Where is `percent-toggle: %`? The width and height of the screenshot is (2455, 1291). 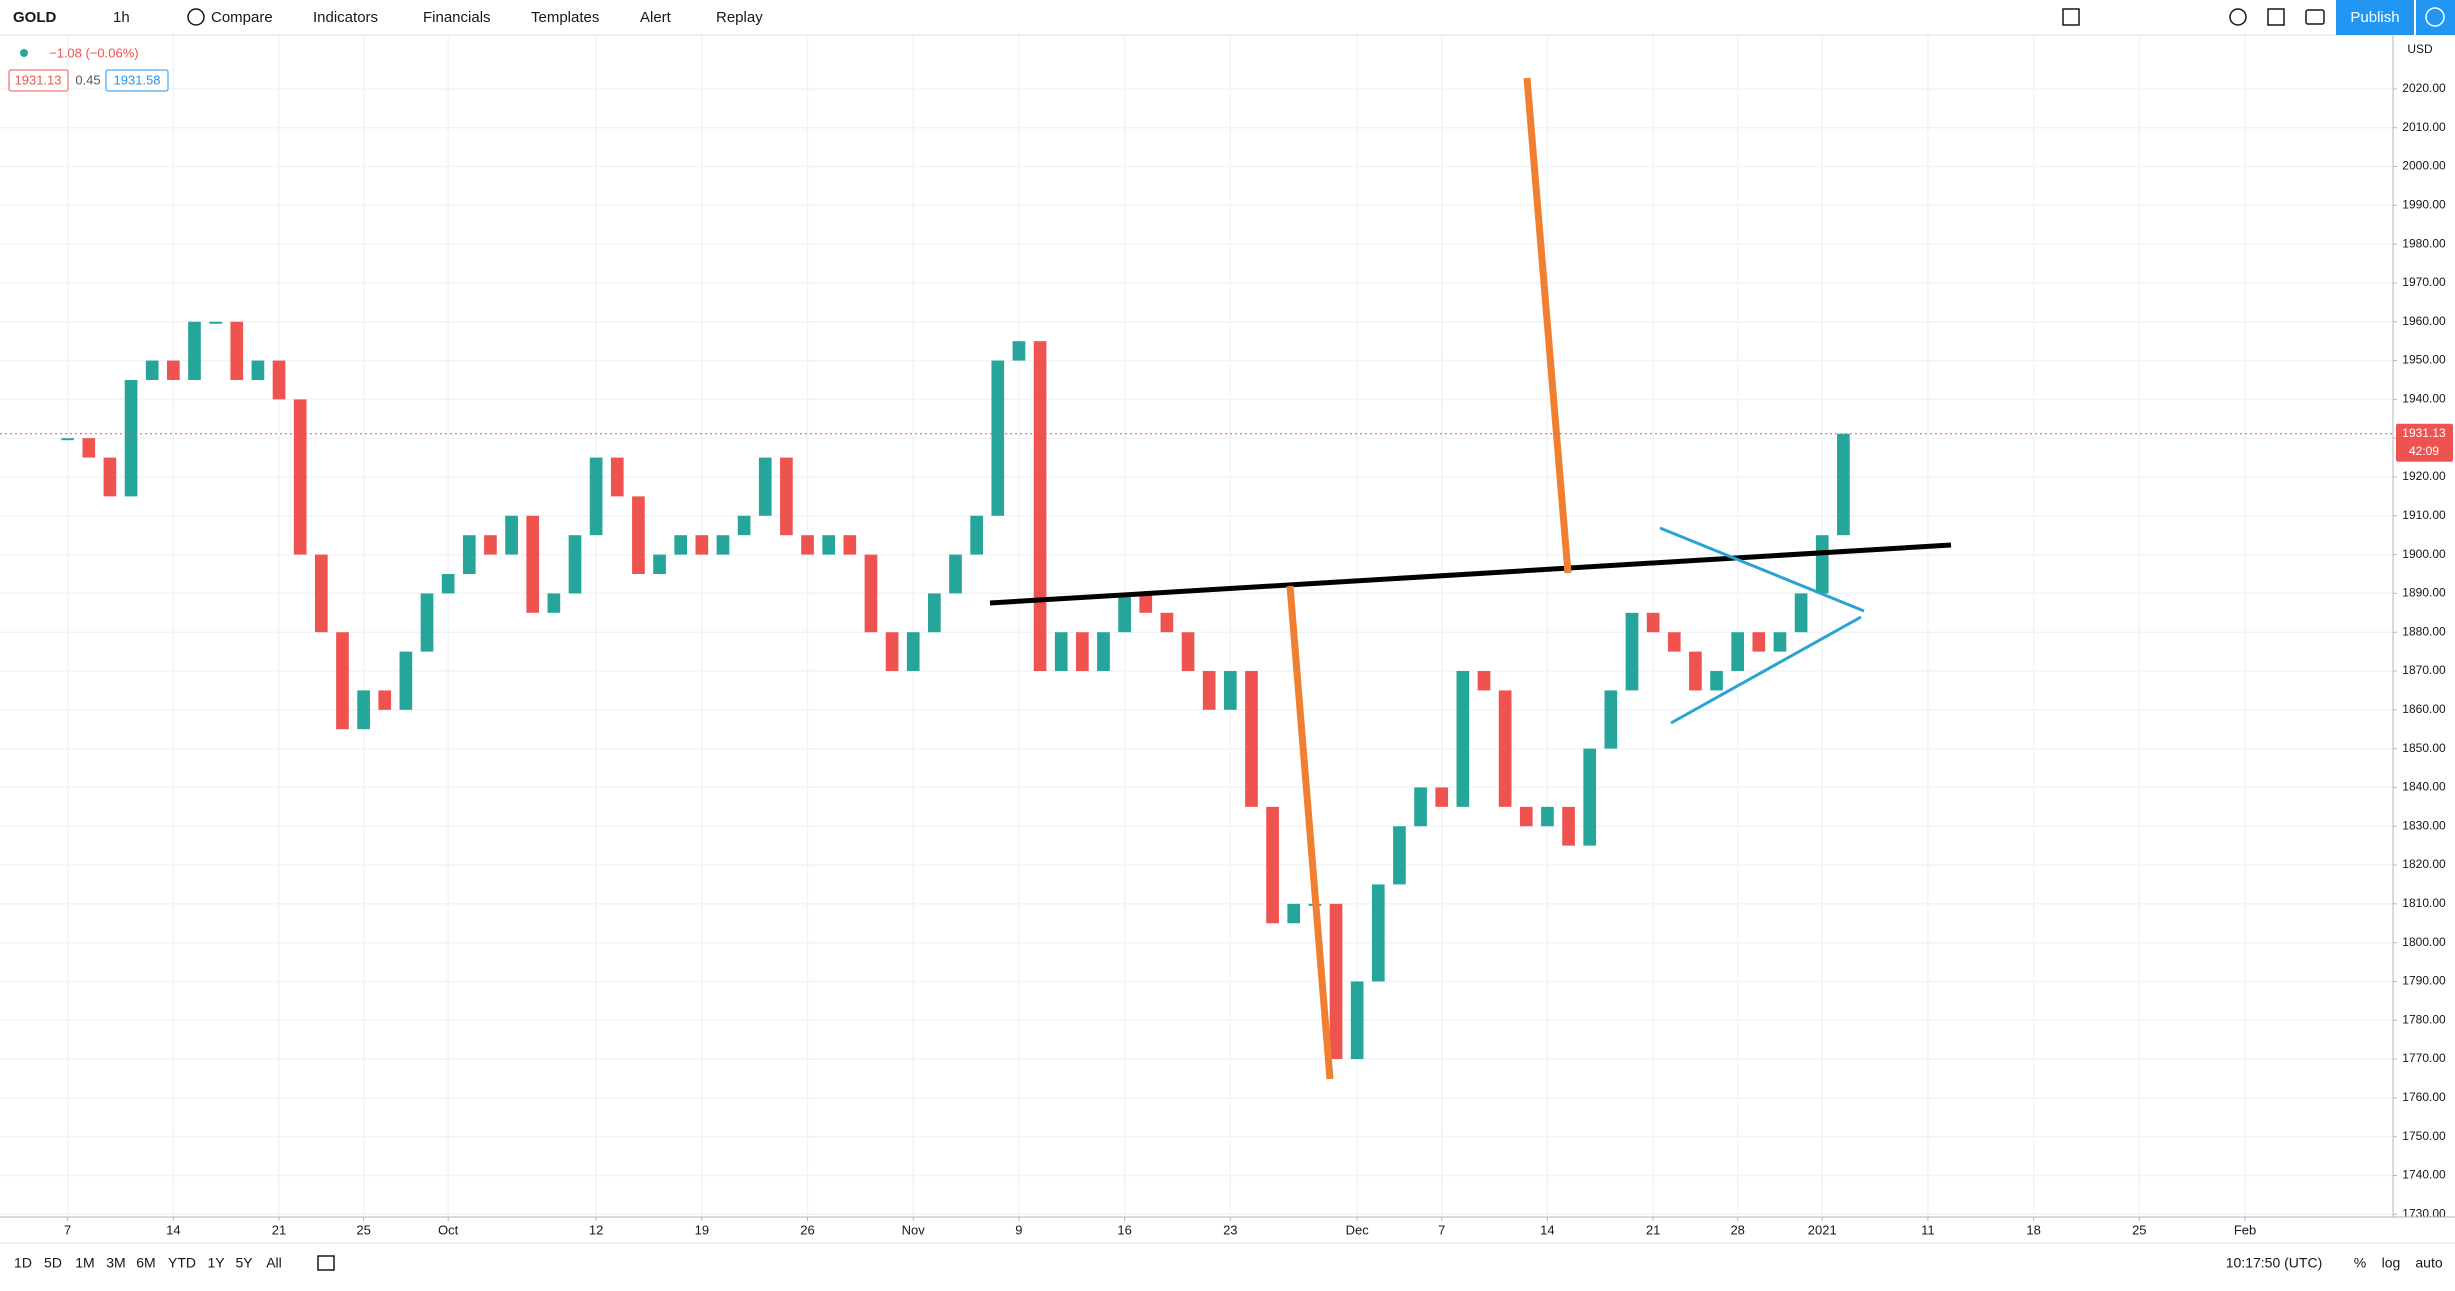
percent-toggle: % is located at coordinates (2360, 1263).